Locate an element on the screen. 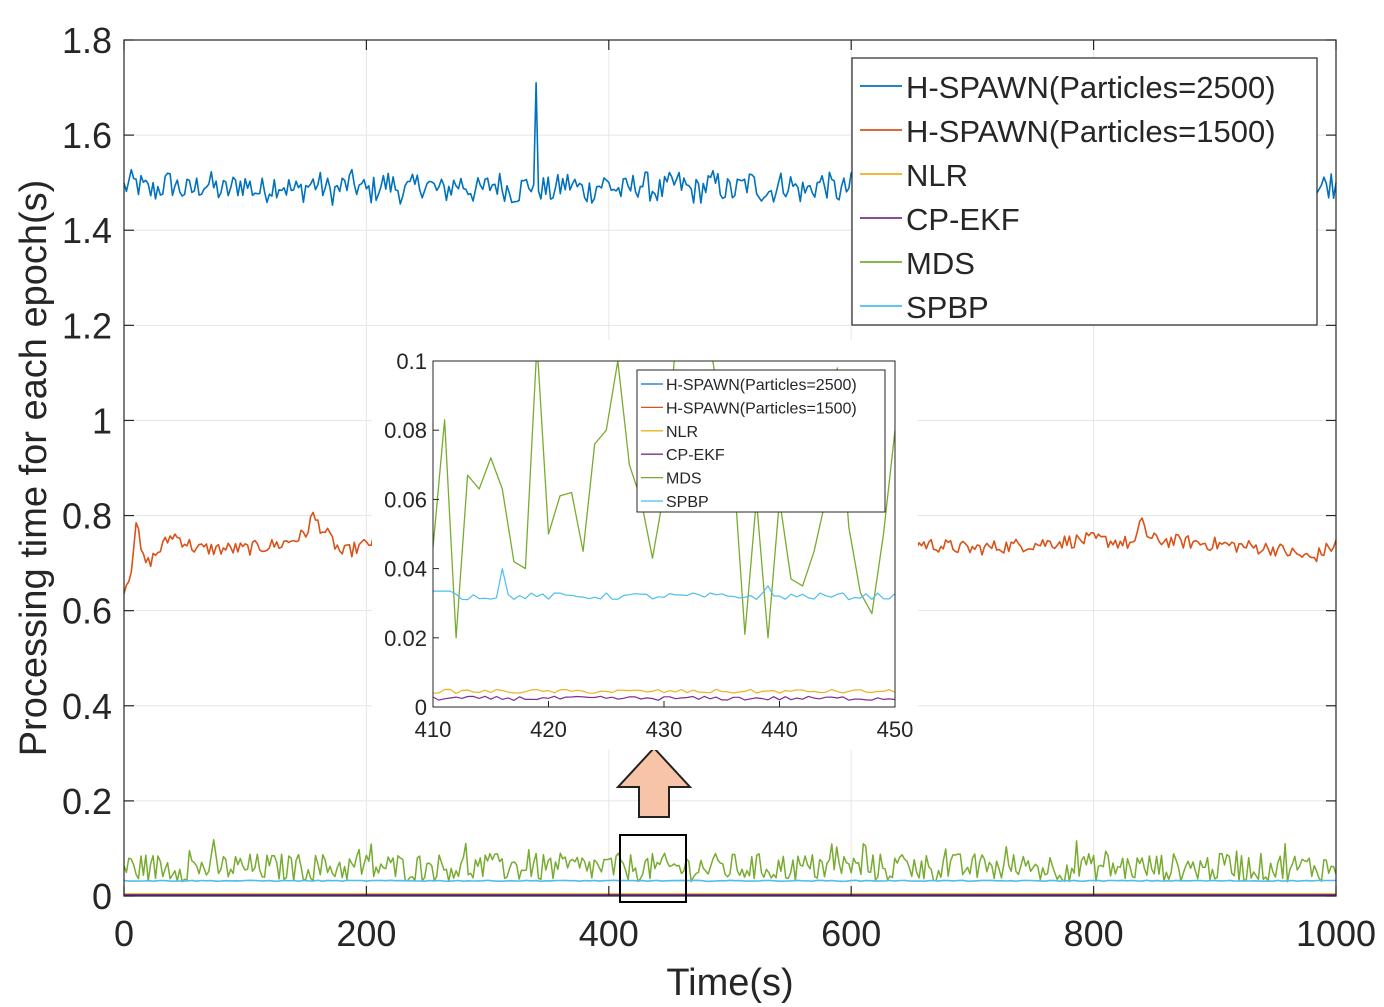  zoom-region-box is located at coordinates (653, 868).